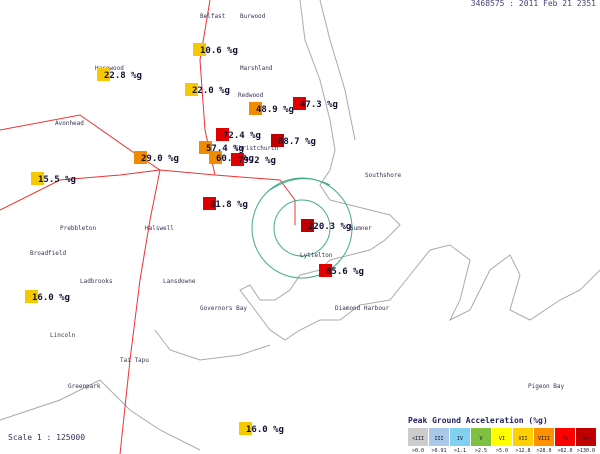 This screenshot has height=454, width=600. Describe the element at coordinates (179, 281) in the screenshot. I see `place-label: Lansdowne` at that location.